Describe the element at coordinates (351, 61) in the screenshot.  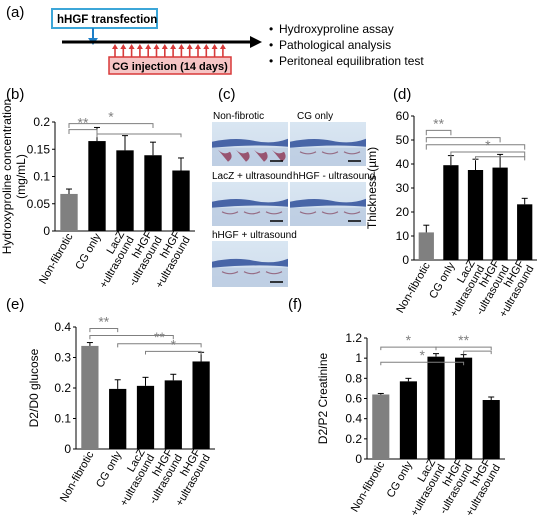
I see `outcome-item: Peritoneal equilibration test` at that location.